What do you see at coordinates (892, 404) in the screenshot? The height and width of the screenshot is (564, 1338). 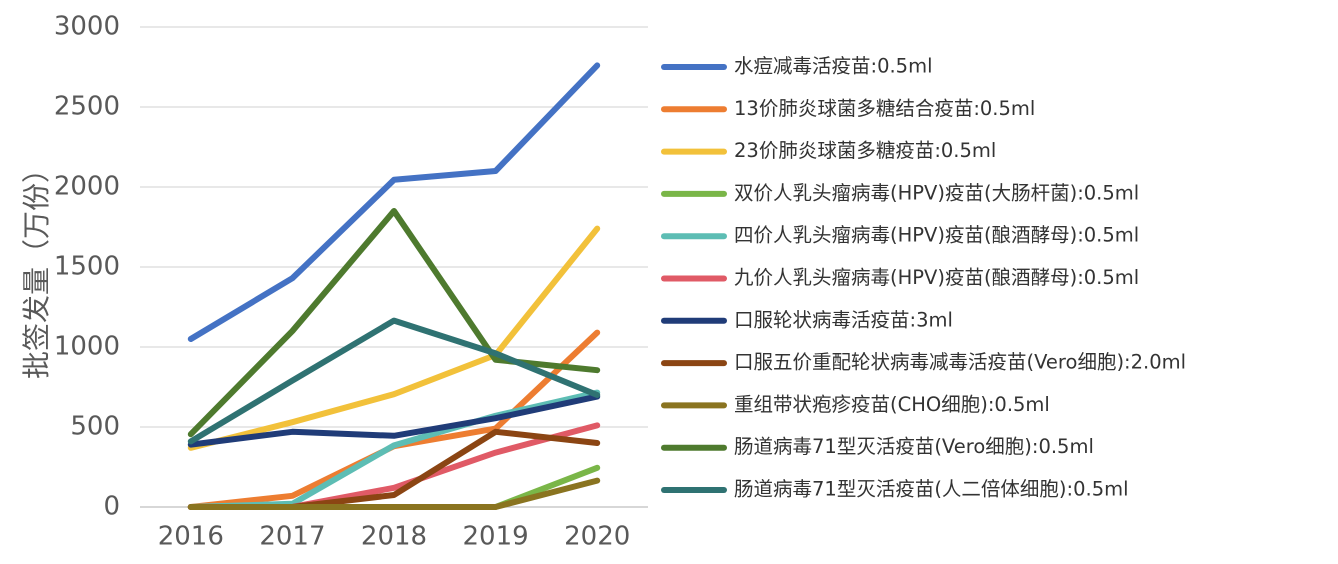 I see `legend-label: 重组带状疱疹疫苗(CHO细胞):0.5ml` at bounding box center [892, 404].